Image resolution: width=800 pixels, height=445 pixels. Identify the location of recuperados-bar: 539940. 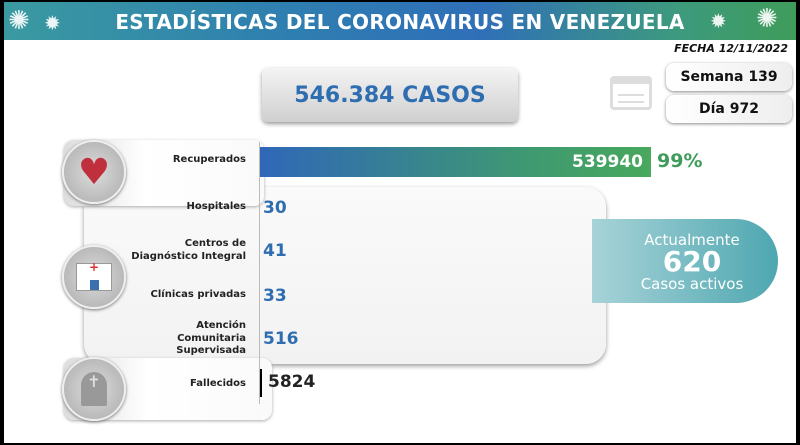
(455, 162).